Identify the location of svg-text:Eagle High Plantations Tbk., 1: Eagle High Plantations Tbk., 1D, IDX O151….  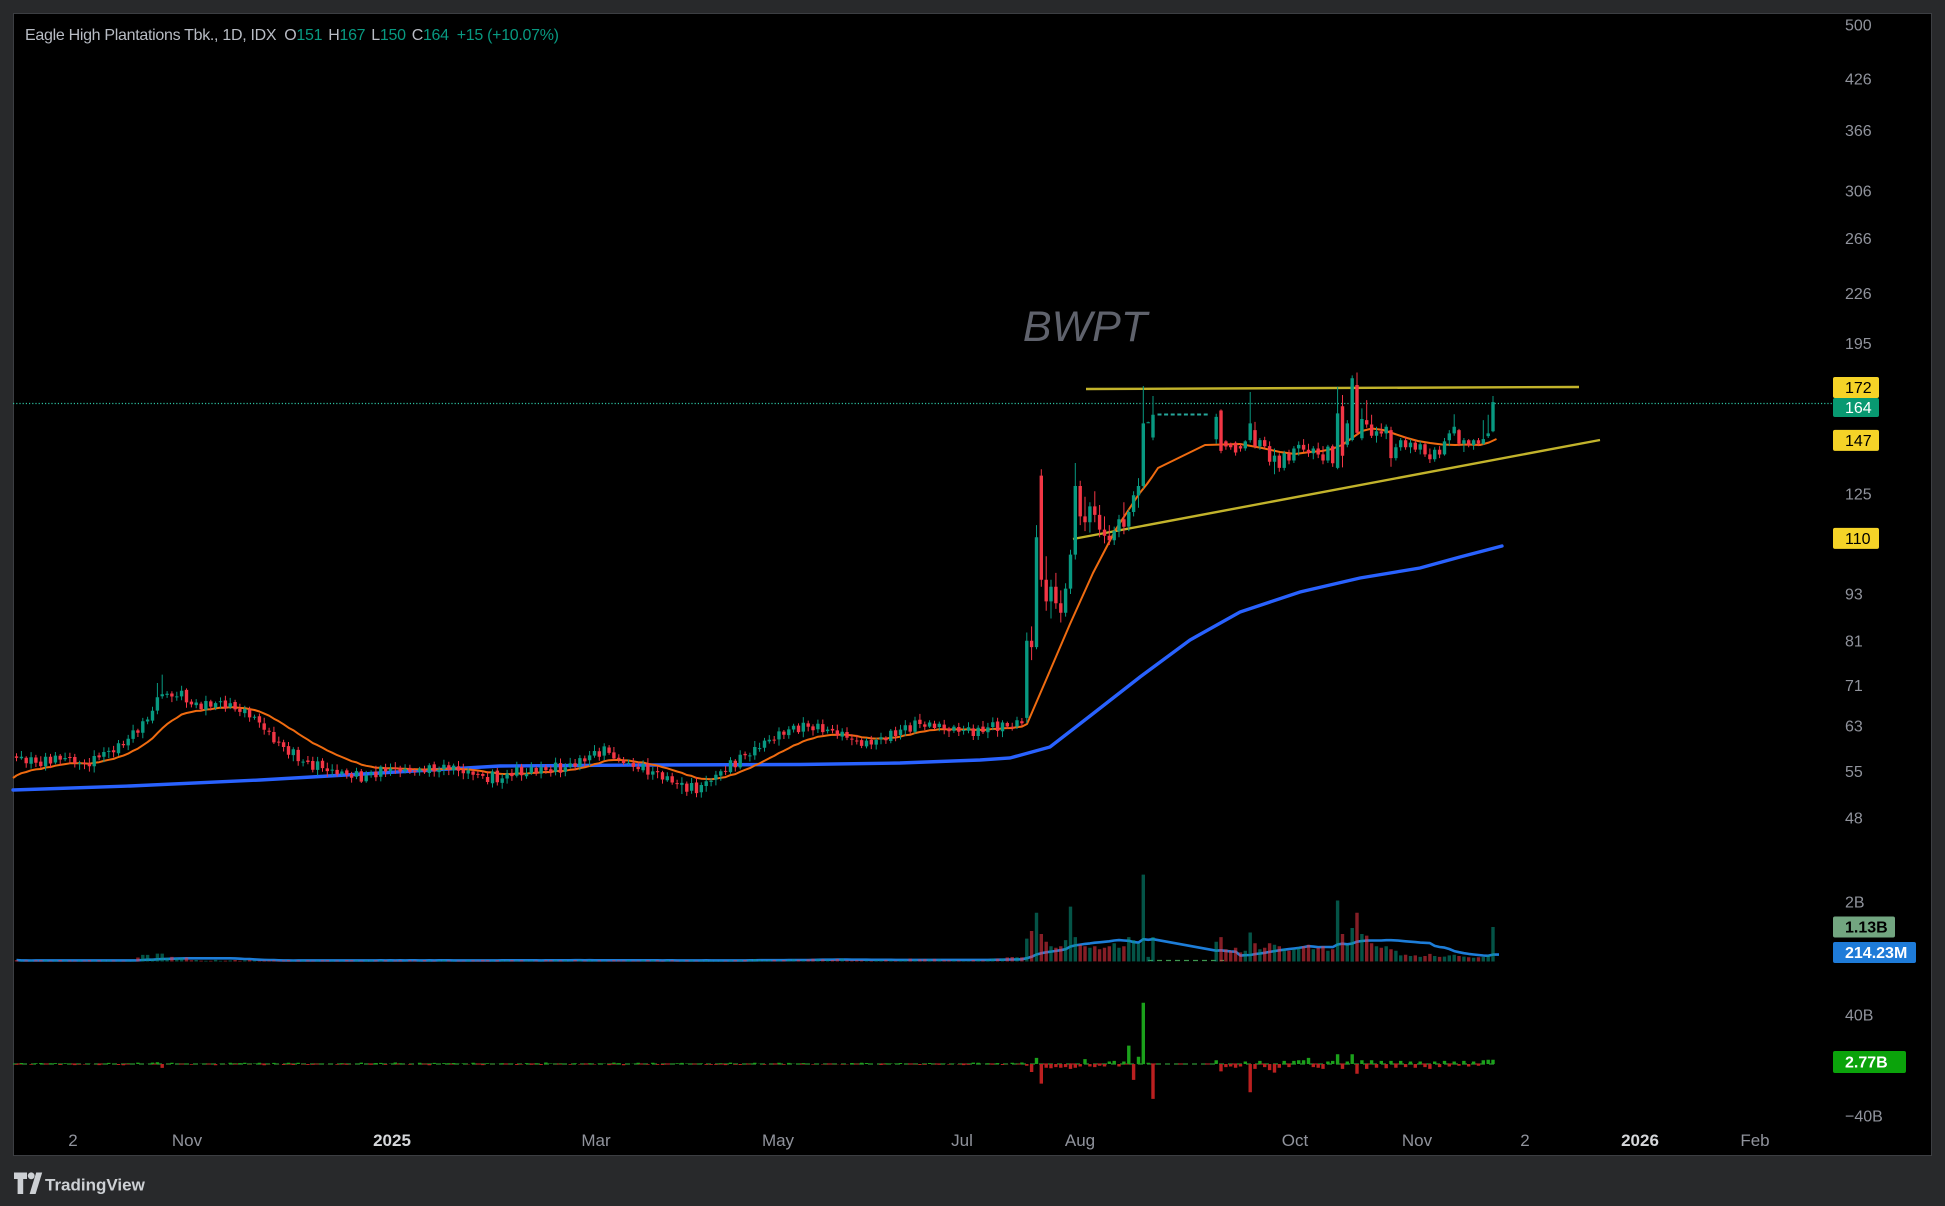
(292, 35).